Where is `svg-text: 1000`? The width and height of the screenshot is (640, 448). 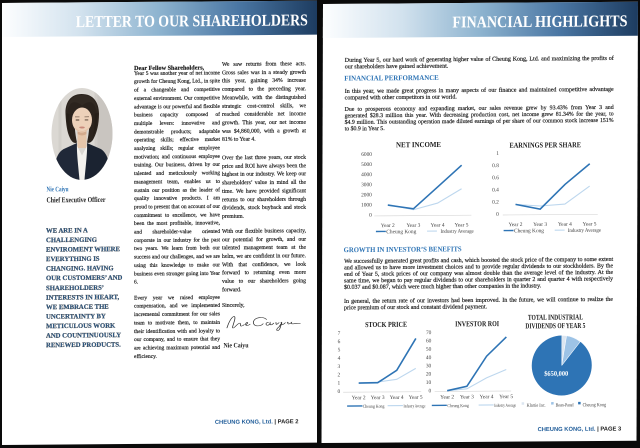
svg-text: 1000 is located at coordinates (366, 206).